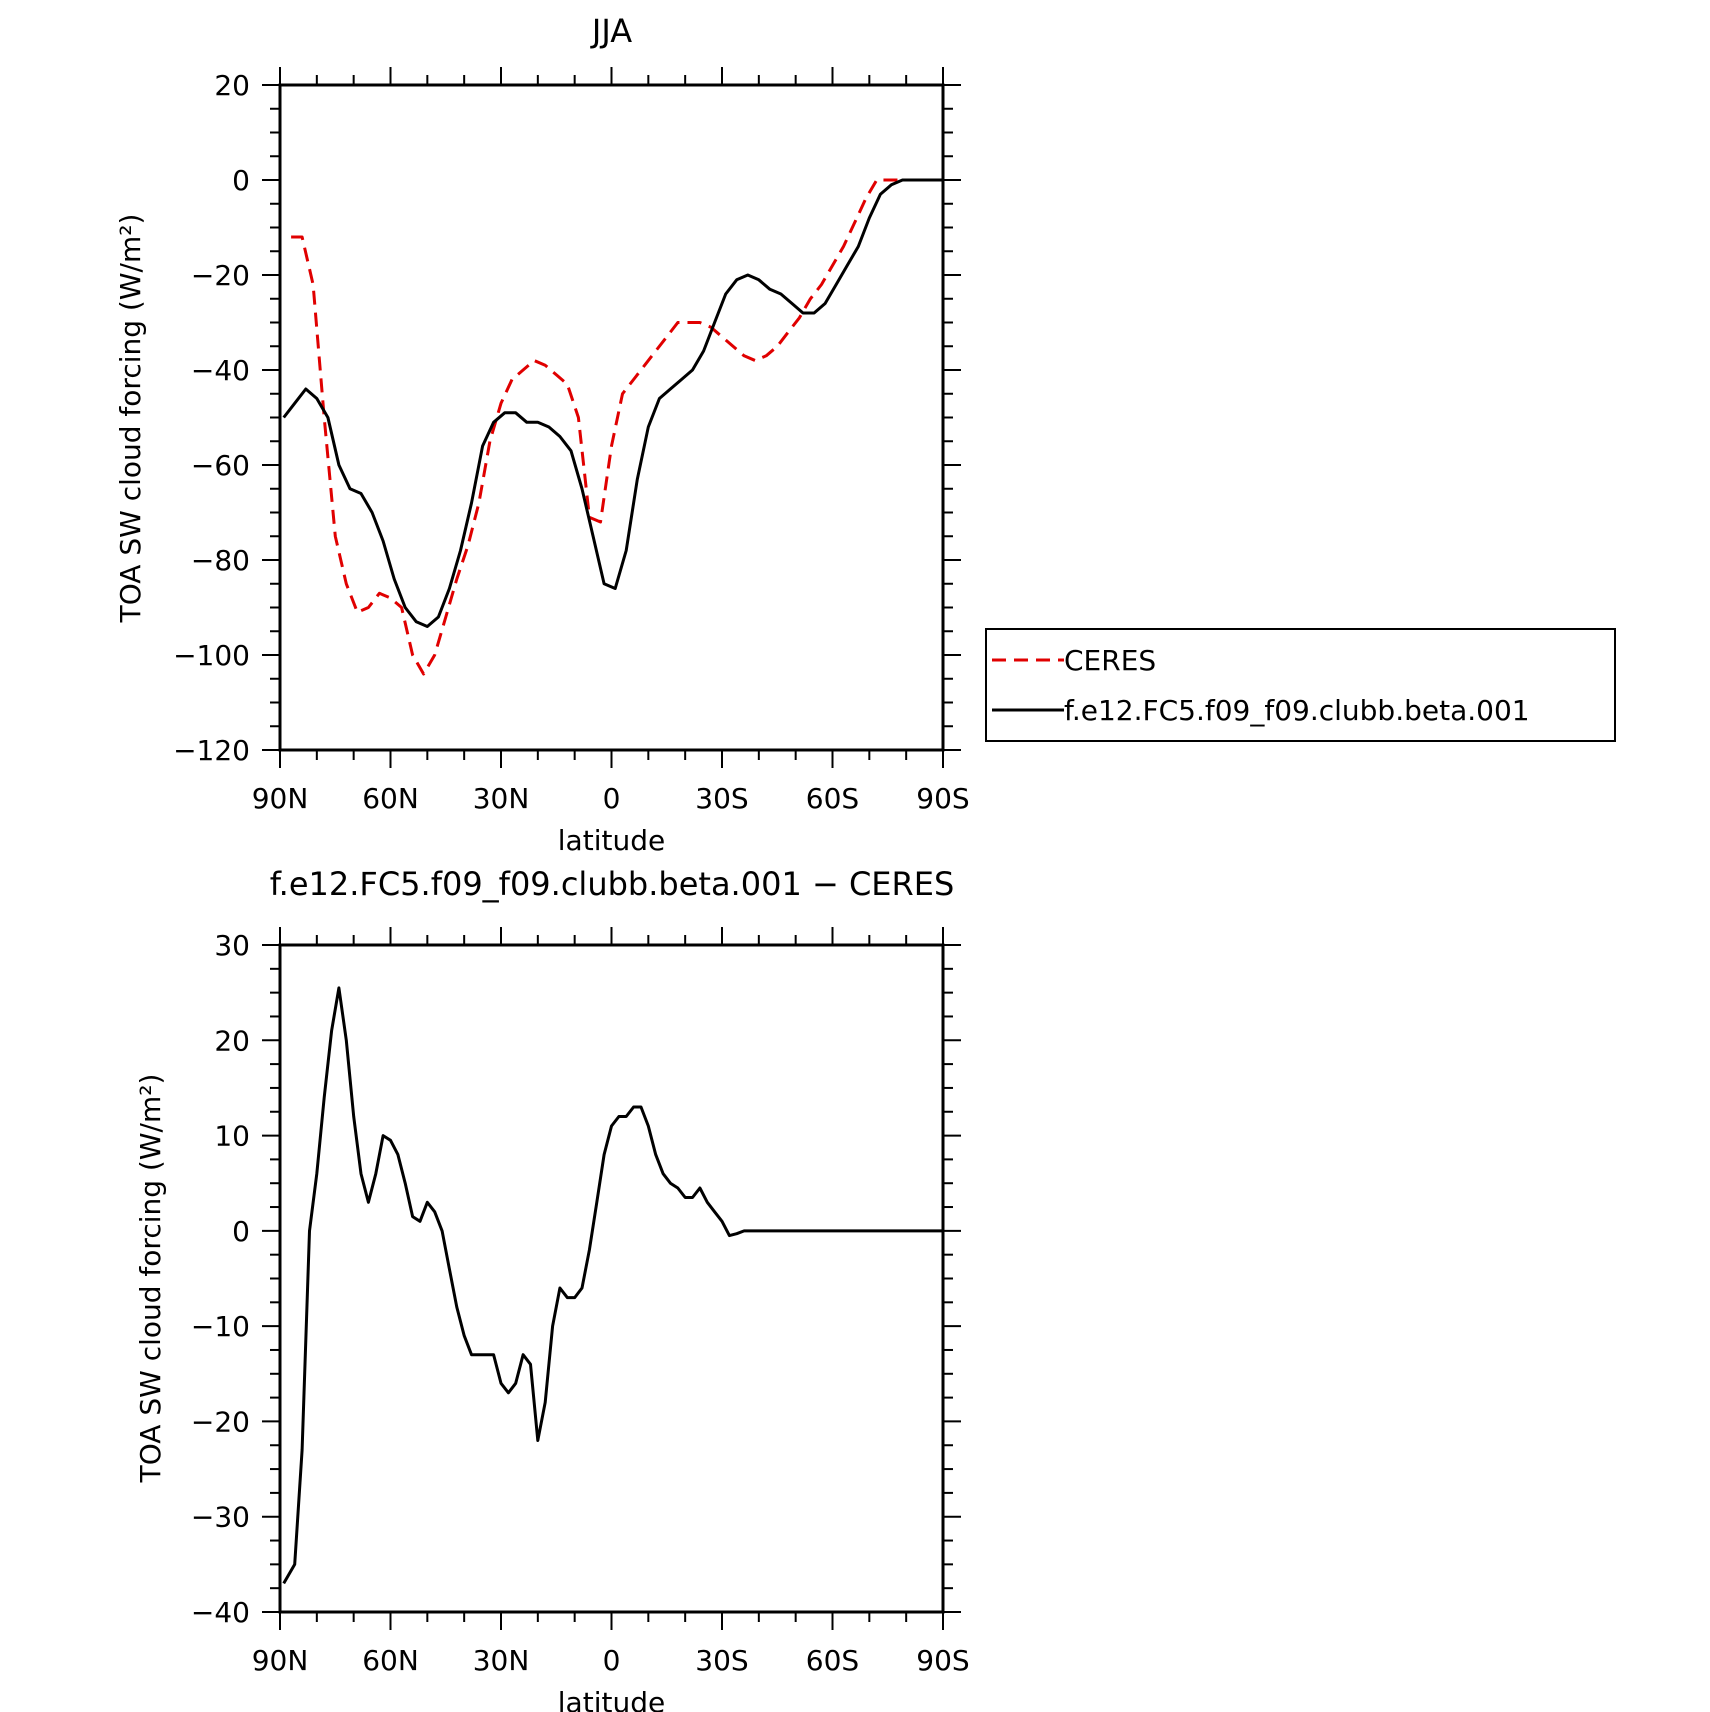 The image size is (1710, 1712). What do you see at coordinates (211, 655) in the screenshot?
I see `y-tick-label: −100` at bounding box center [211, 655].